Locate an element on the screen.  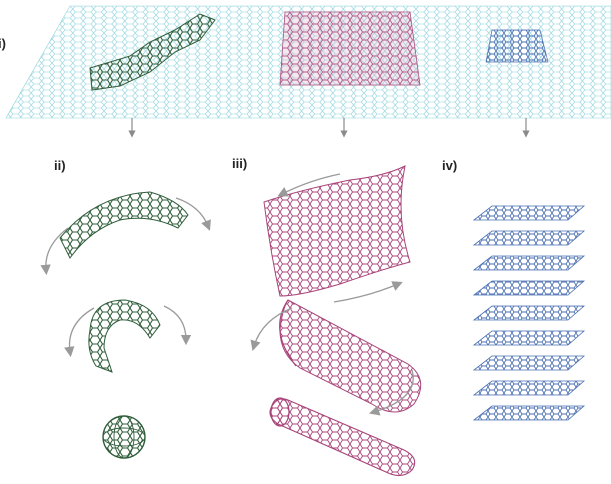
panel-label-iii: iii) is located at coordinates (240, 163).